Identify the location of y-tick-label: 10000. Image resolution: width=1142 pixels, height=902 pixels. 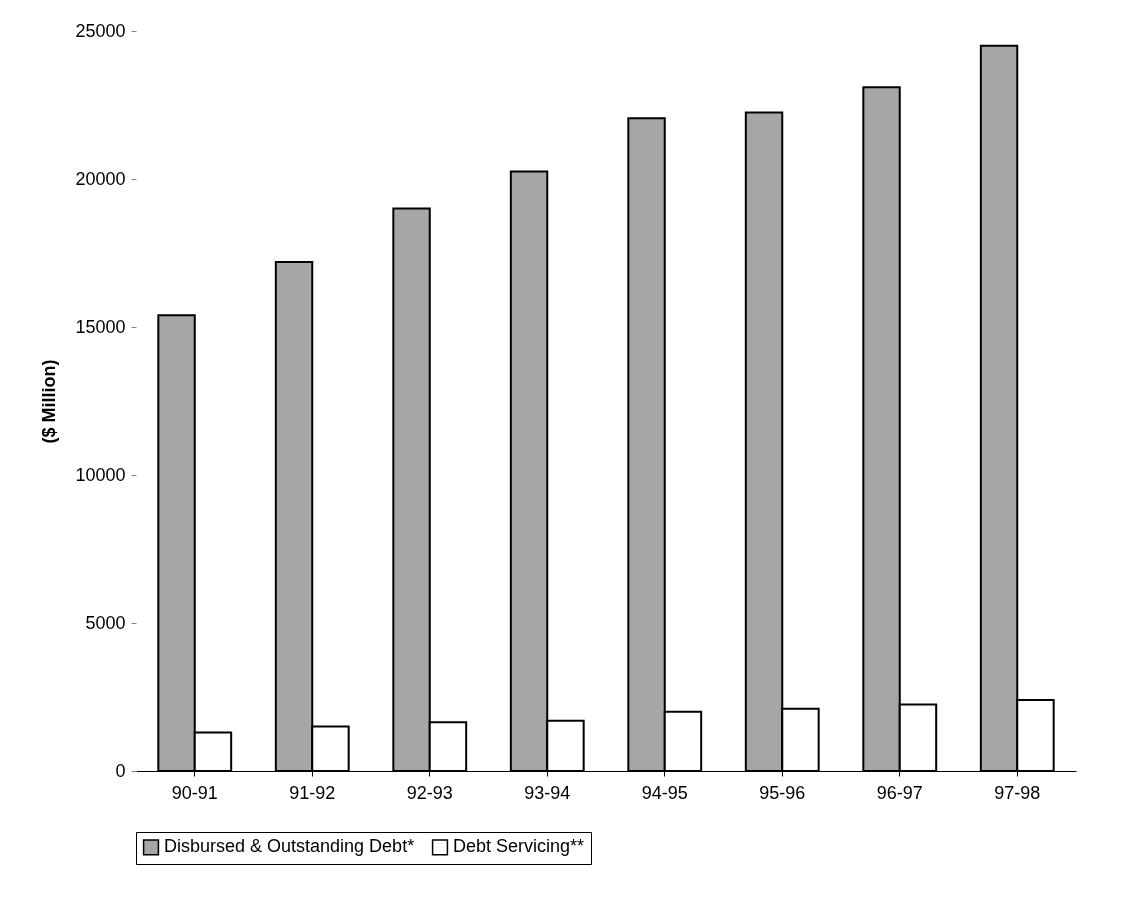
(100, 474).